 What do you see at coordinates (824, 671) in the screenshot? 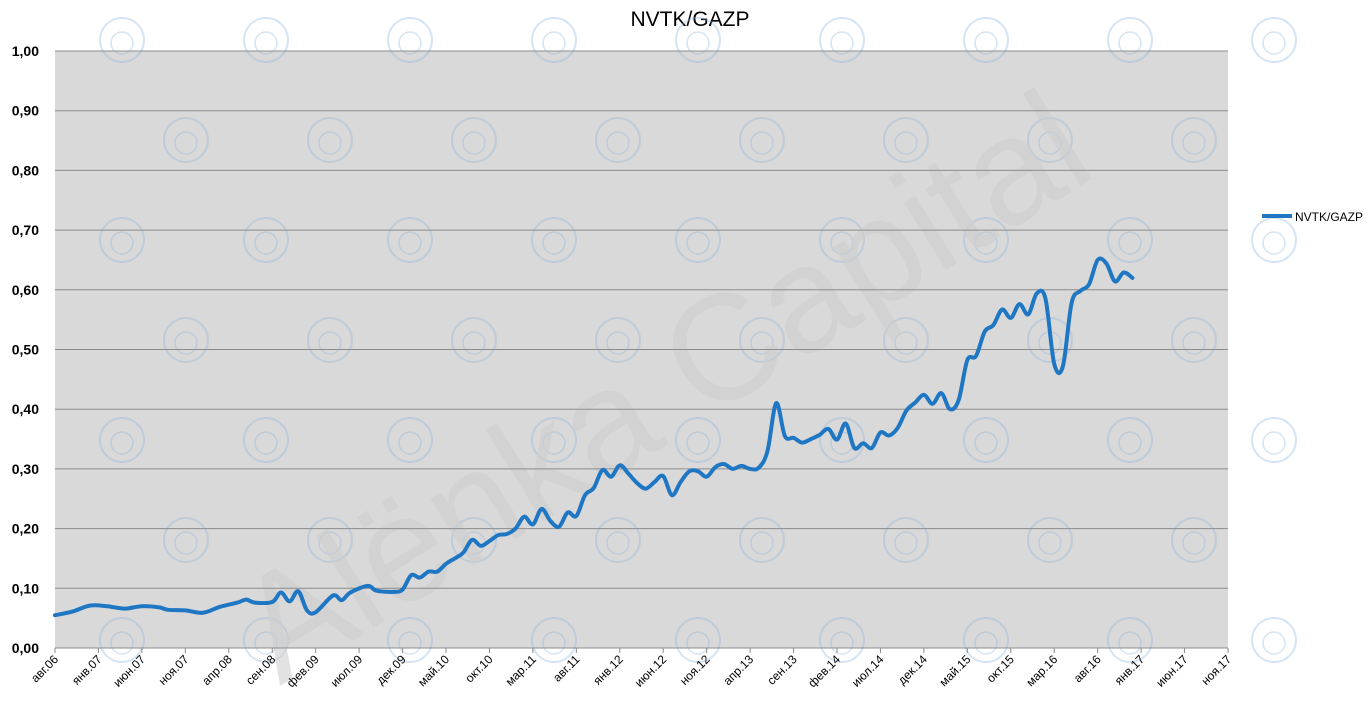
I see `x-tick-label: фев.14` at bounding box center [824, 671].